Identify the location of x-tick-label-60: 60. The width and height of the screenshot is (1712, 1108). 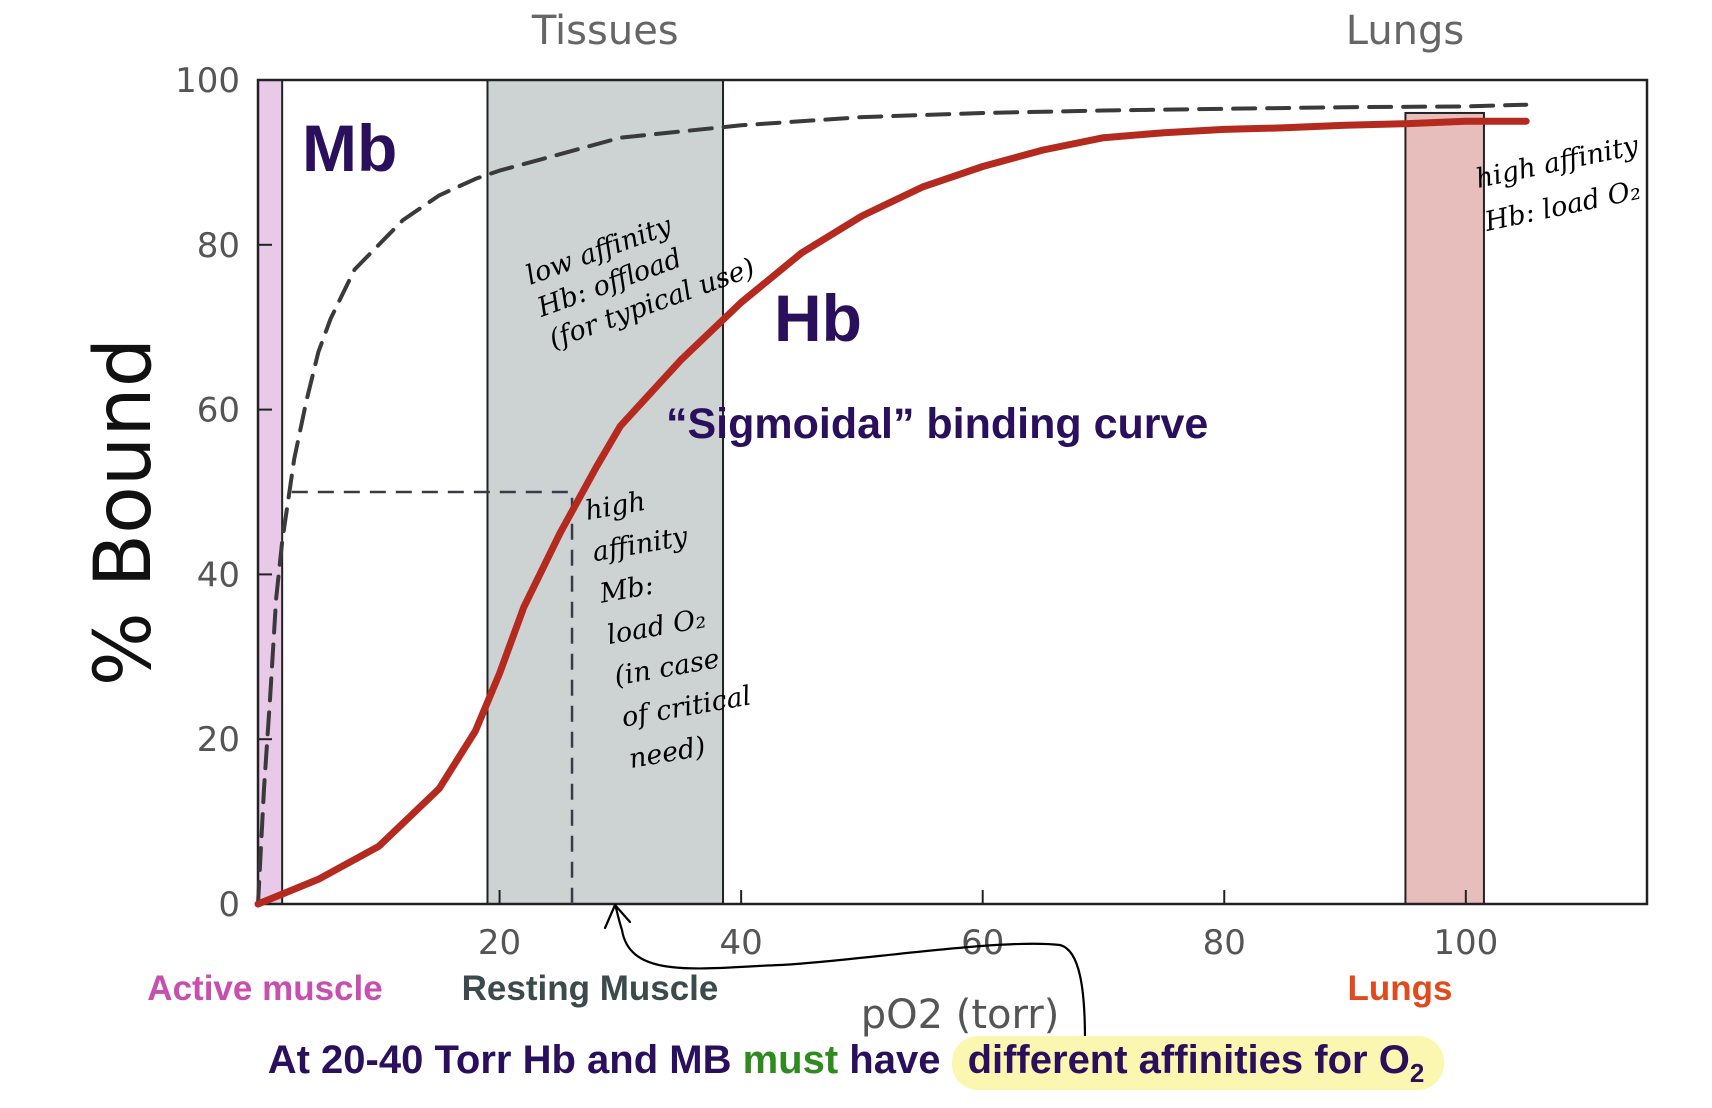
(982, 943).